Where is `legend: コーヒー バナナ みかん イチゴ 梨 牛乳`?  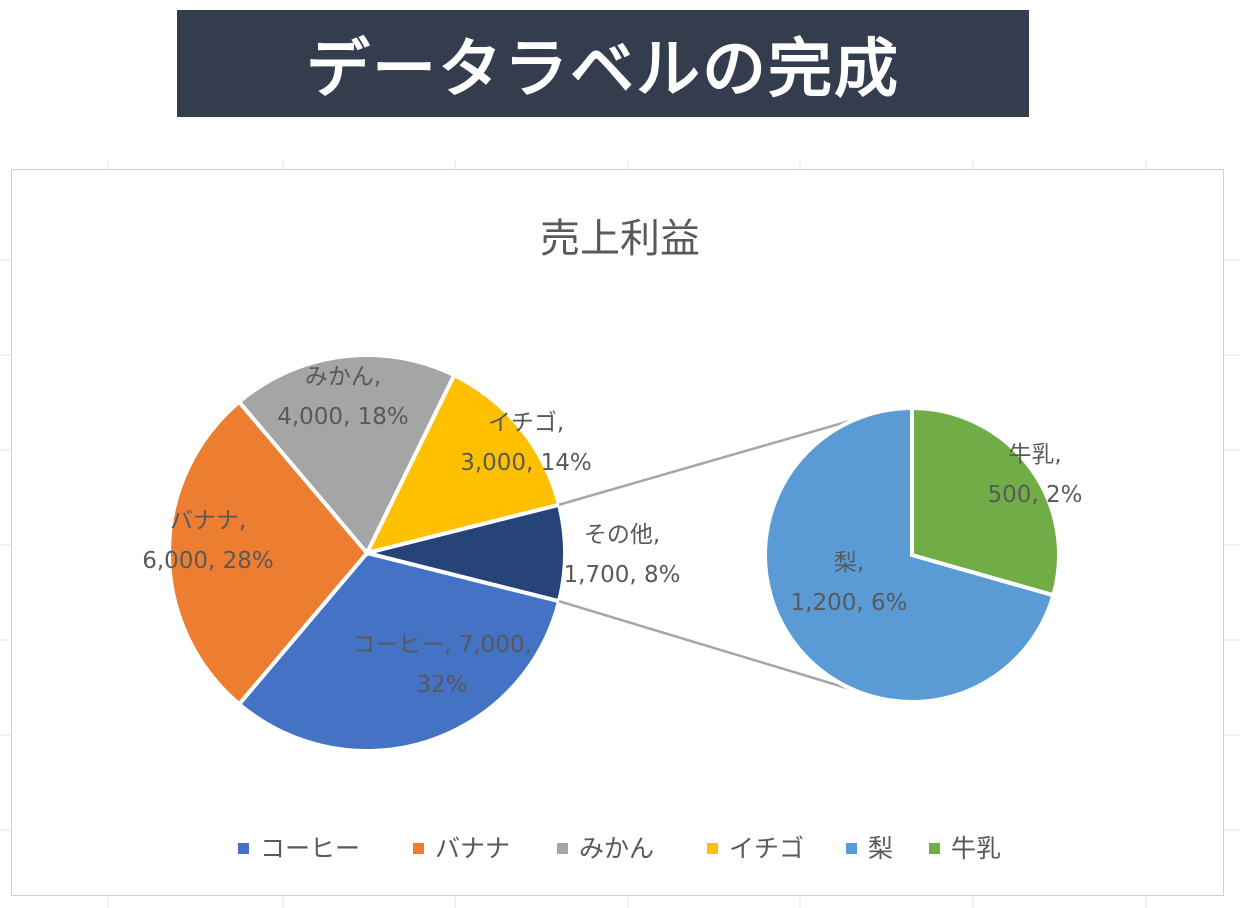
legend: コーヒー バナナ みかん イチゴ 梨 牛乳 is located at coordinates (619, 848).